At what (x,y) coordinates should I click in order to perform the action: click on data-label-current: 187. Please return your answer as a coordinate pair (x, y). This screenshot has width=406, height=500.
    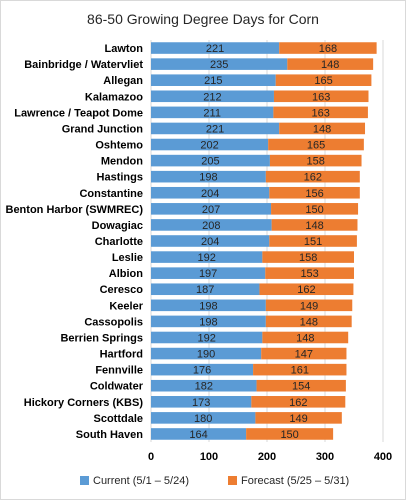
    Looking at the image, I should click on (205, 290).